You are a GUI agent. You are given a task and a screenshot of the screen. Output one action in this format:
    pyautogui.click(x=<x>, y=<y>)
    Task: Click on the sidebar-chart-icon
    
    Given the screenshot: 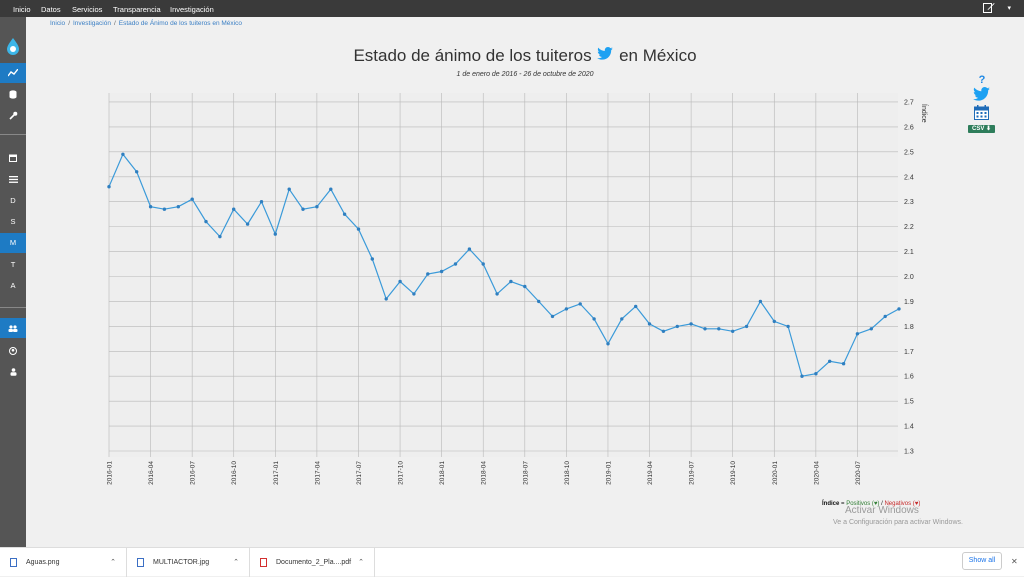 What is the action you would take?
    pyautogui.click(x=13, y=73)
    